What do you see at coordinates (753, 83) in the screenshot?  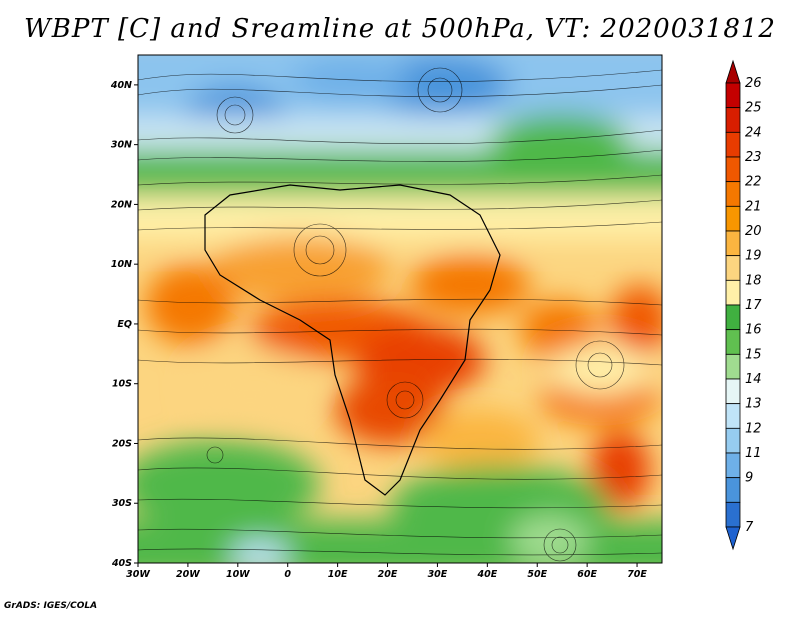 I see `colorbar-label: 26` at bounding box center [753, 83].